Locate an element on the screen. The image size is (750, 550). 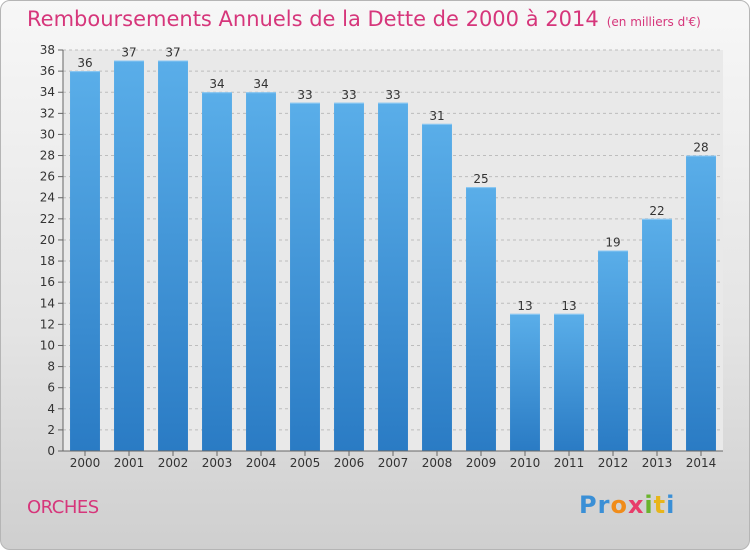
chart-subtitle: (en milliers d'€) is located at coordinates (653, 22).